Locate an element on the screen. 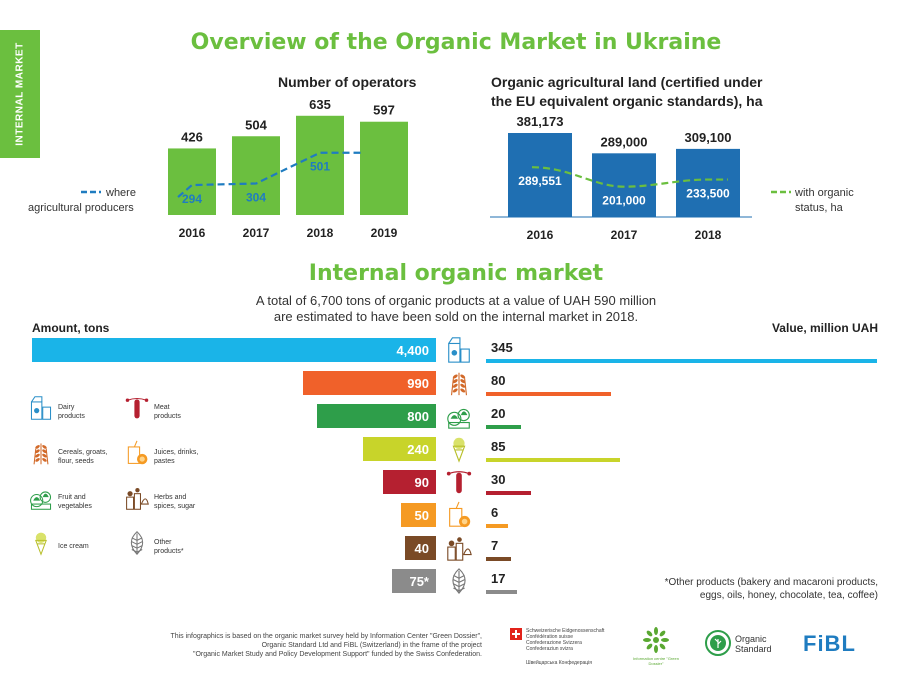  operators-line-label: 501 is located at coordinates (320, 167).